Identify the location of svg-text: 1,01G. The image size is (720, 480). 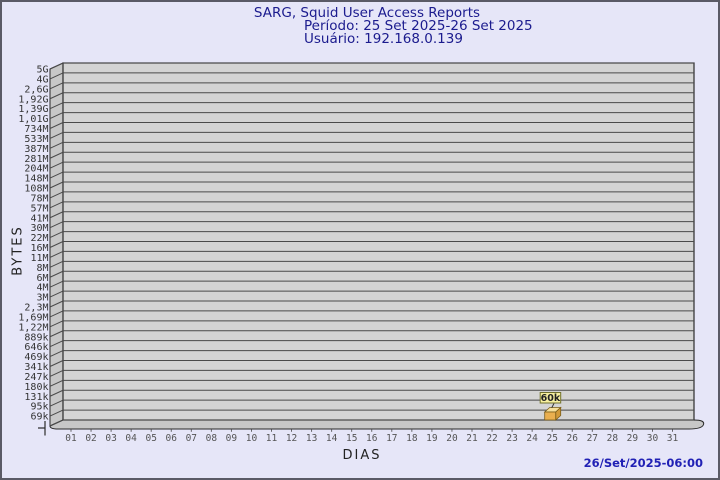
(33, 119).